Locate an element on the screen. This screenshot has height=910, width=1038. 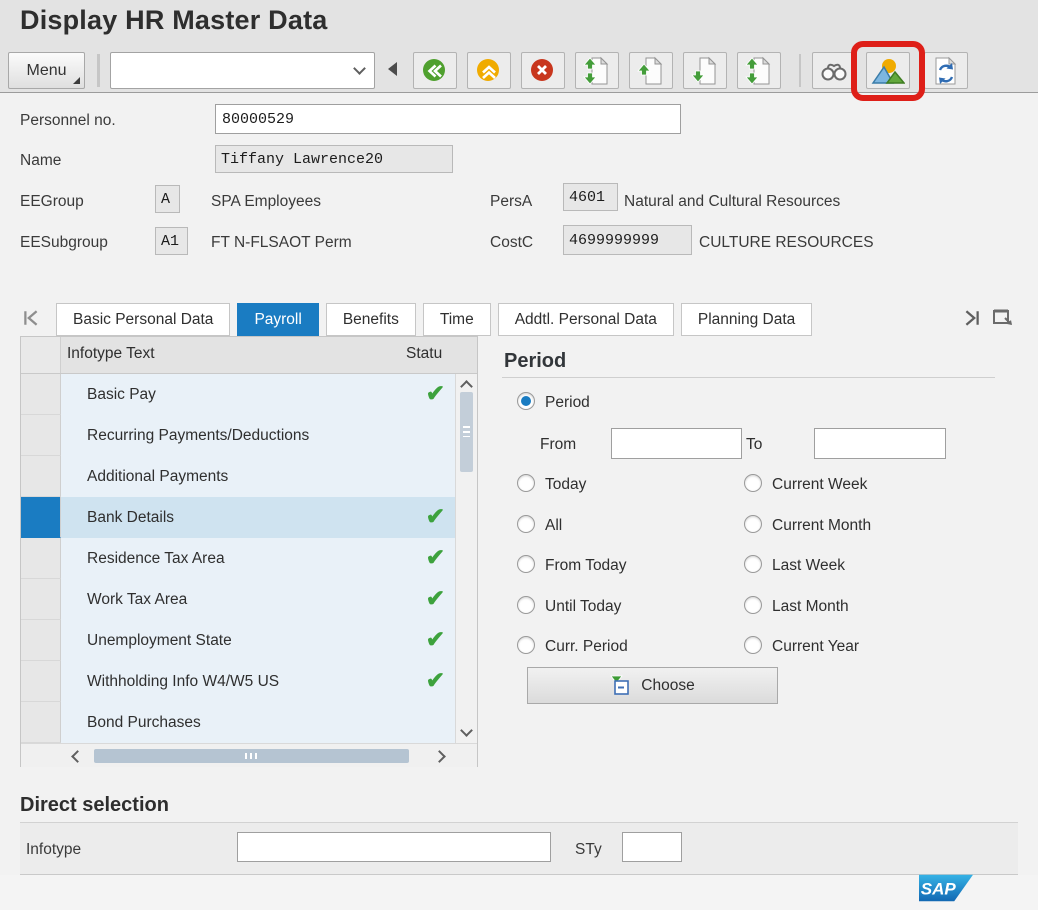
menu-button: Menu is located at coordinates (46, 70).